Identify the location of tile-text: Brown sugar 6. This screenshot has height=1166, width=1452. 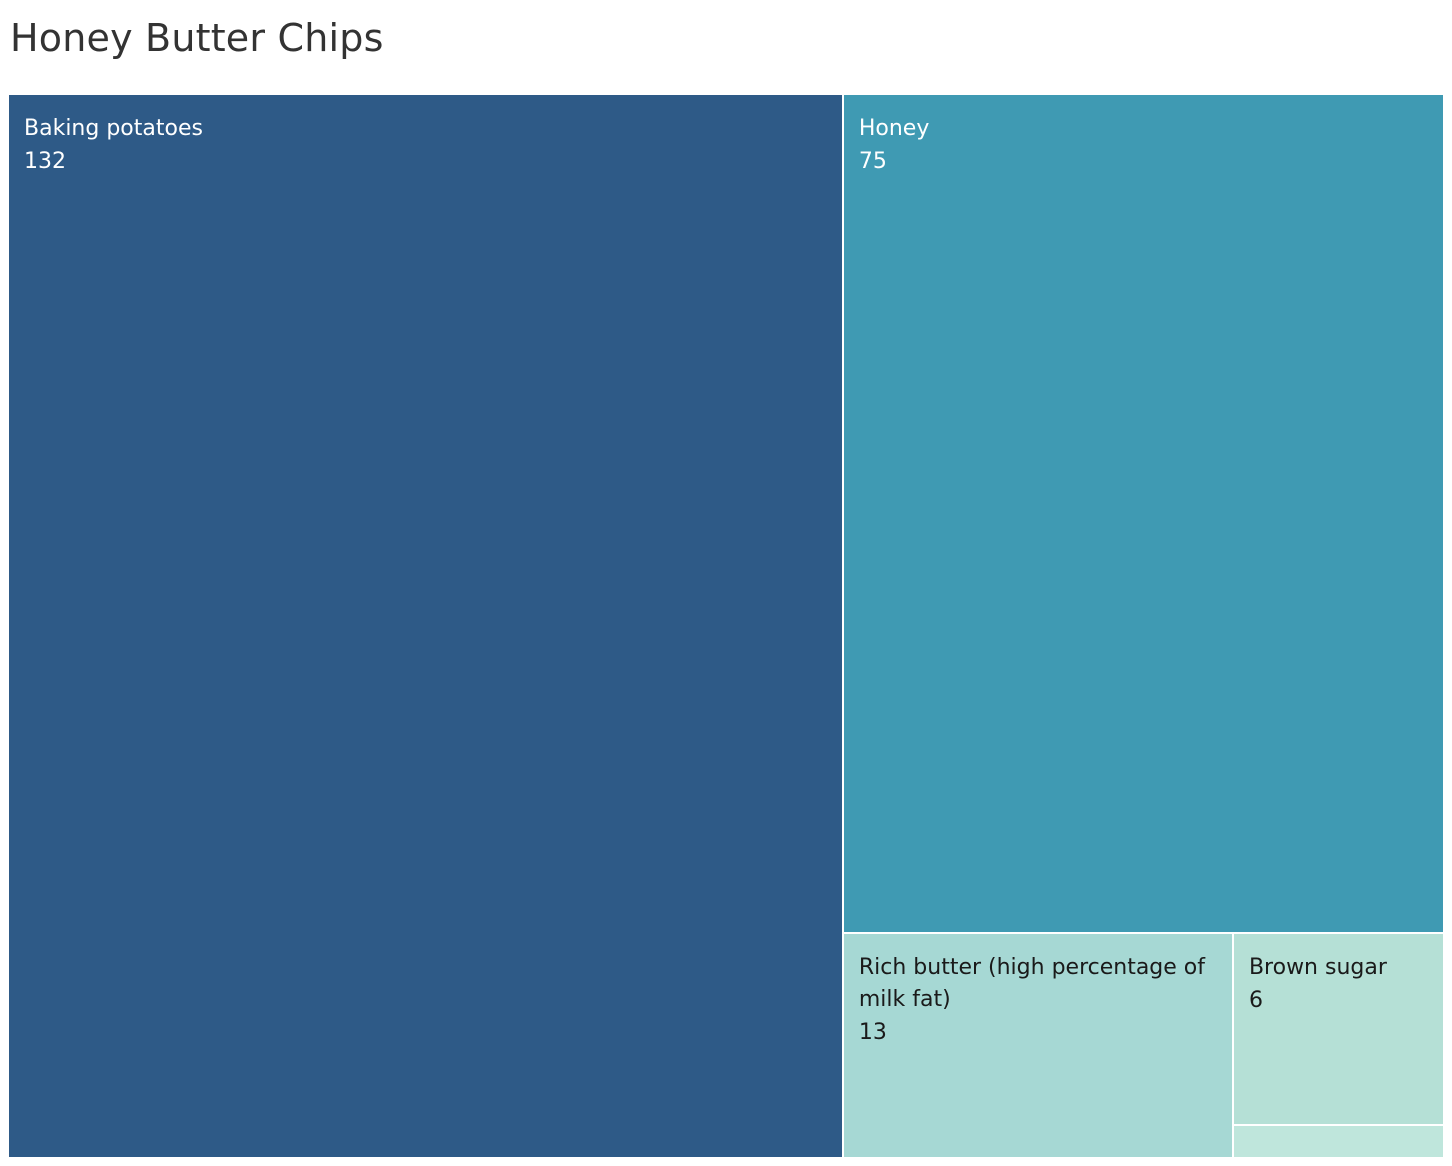
(1340, 984).